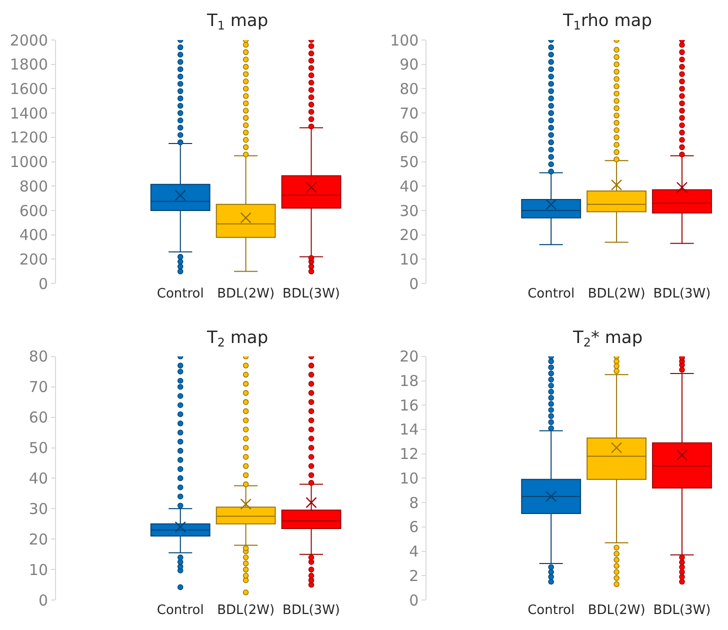 The height and width of the screenshot is (630, 728). I want to click on chart-title: T$_{2}$* map, so click(607, 339).